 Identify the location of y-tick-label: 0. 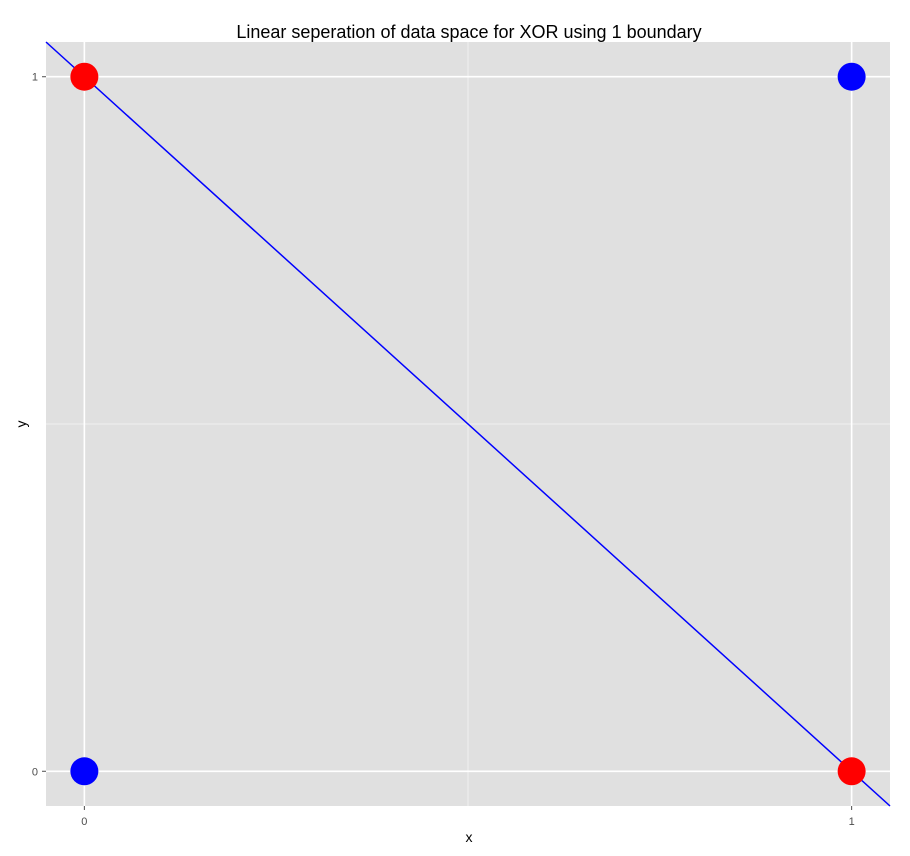
(35, 772).